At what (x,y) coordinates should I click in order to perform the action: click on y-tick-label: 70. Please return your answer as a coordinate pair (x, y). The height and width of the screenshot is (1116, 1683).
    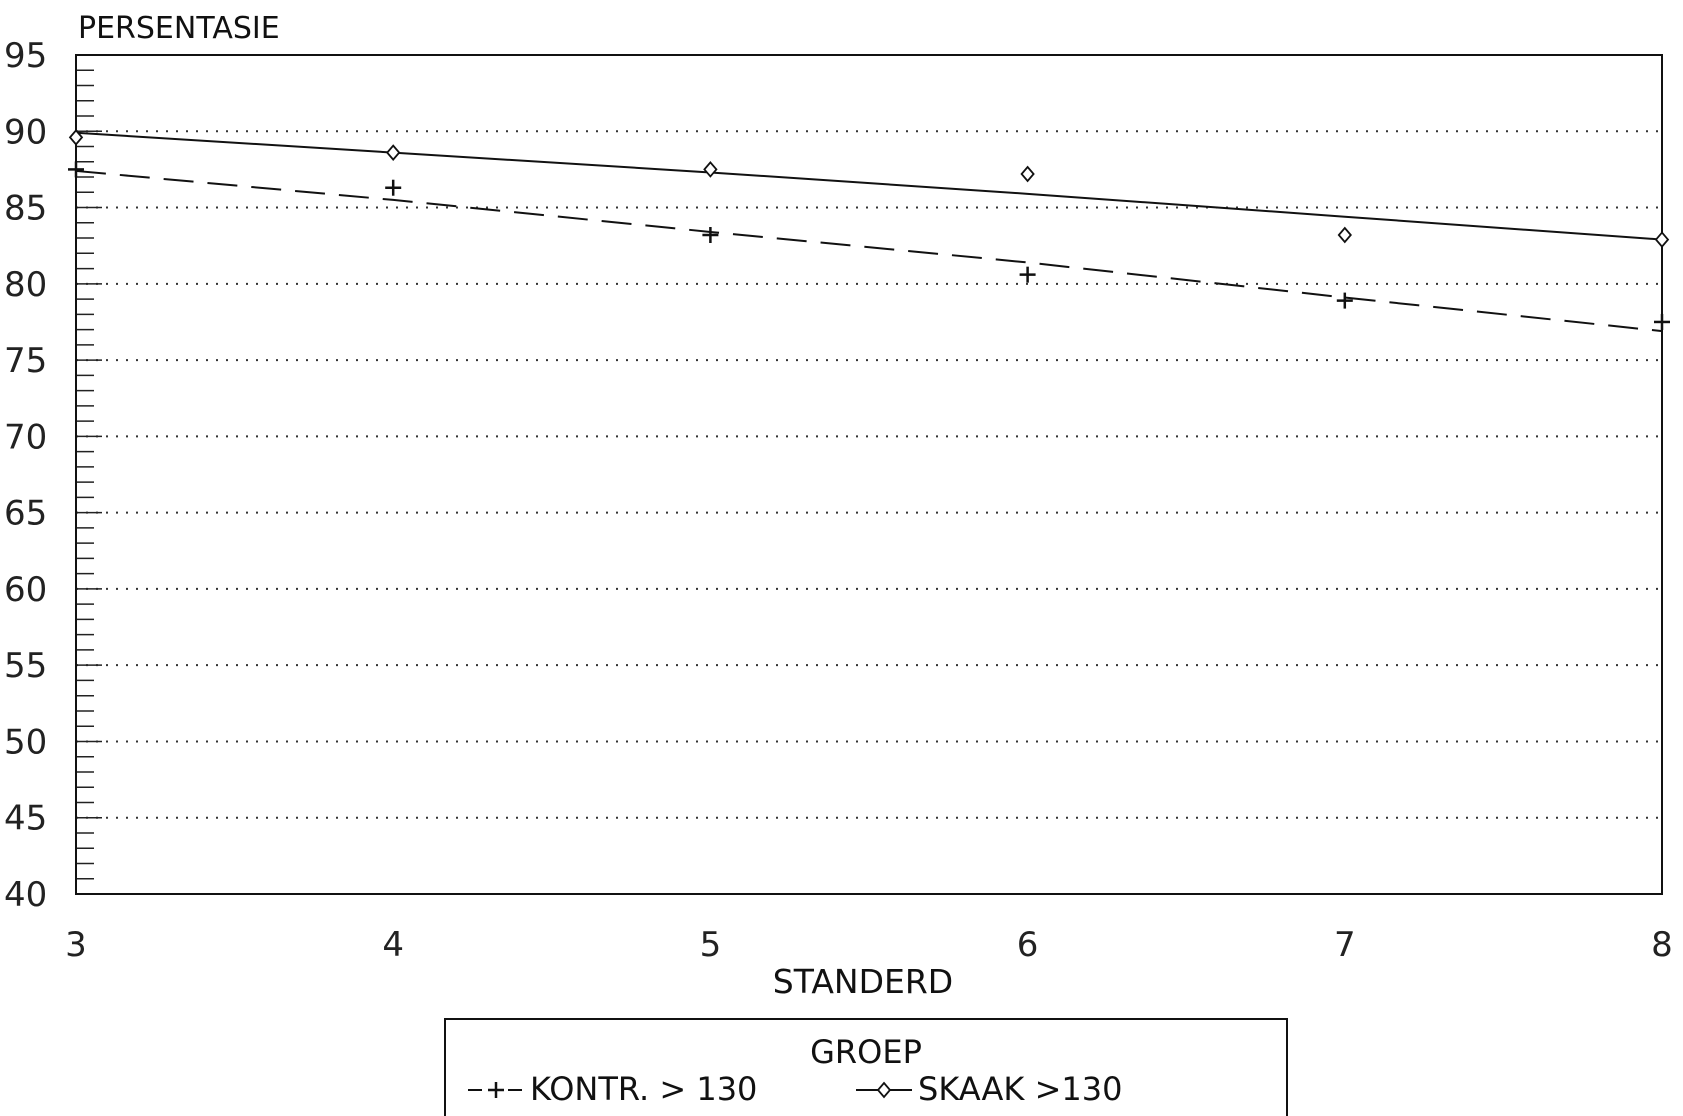
    Looking at the image, I should click on (25, 437).